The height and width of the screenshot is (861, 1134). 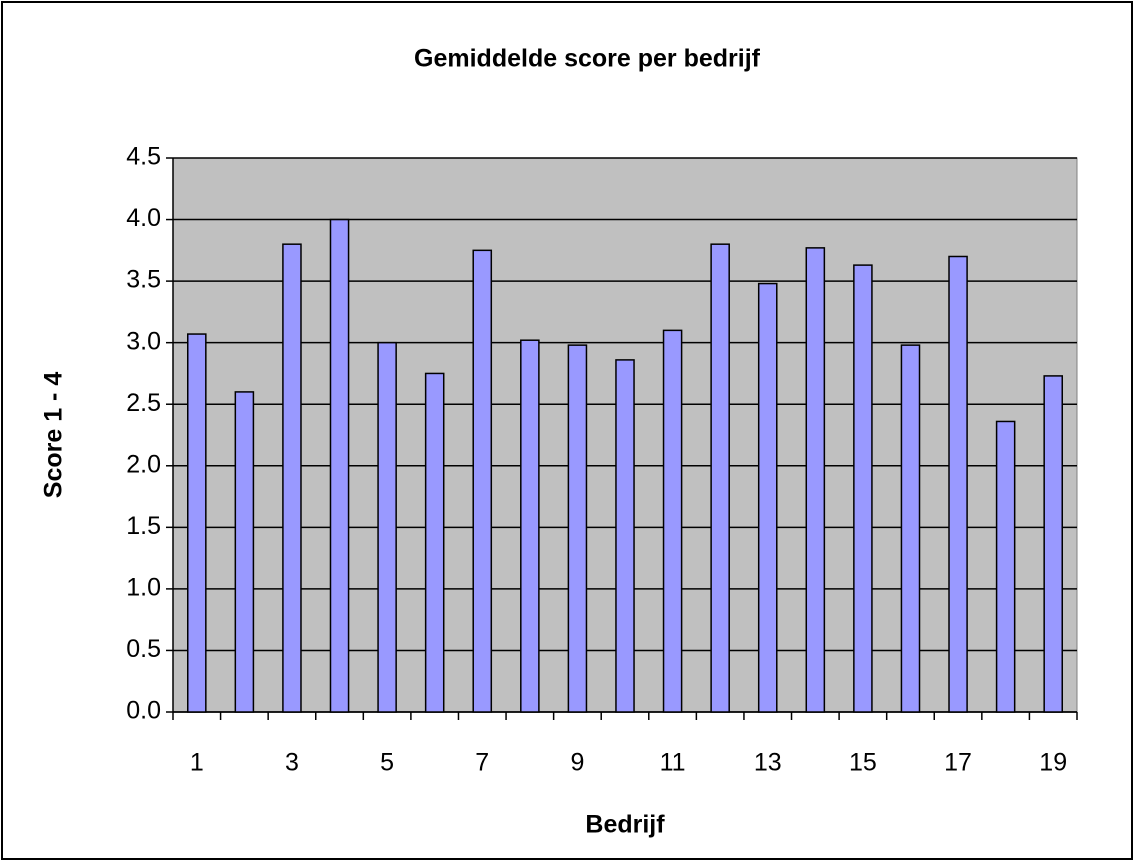 I want to click on x-tick-label: 1, so click(x=197, y=763).